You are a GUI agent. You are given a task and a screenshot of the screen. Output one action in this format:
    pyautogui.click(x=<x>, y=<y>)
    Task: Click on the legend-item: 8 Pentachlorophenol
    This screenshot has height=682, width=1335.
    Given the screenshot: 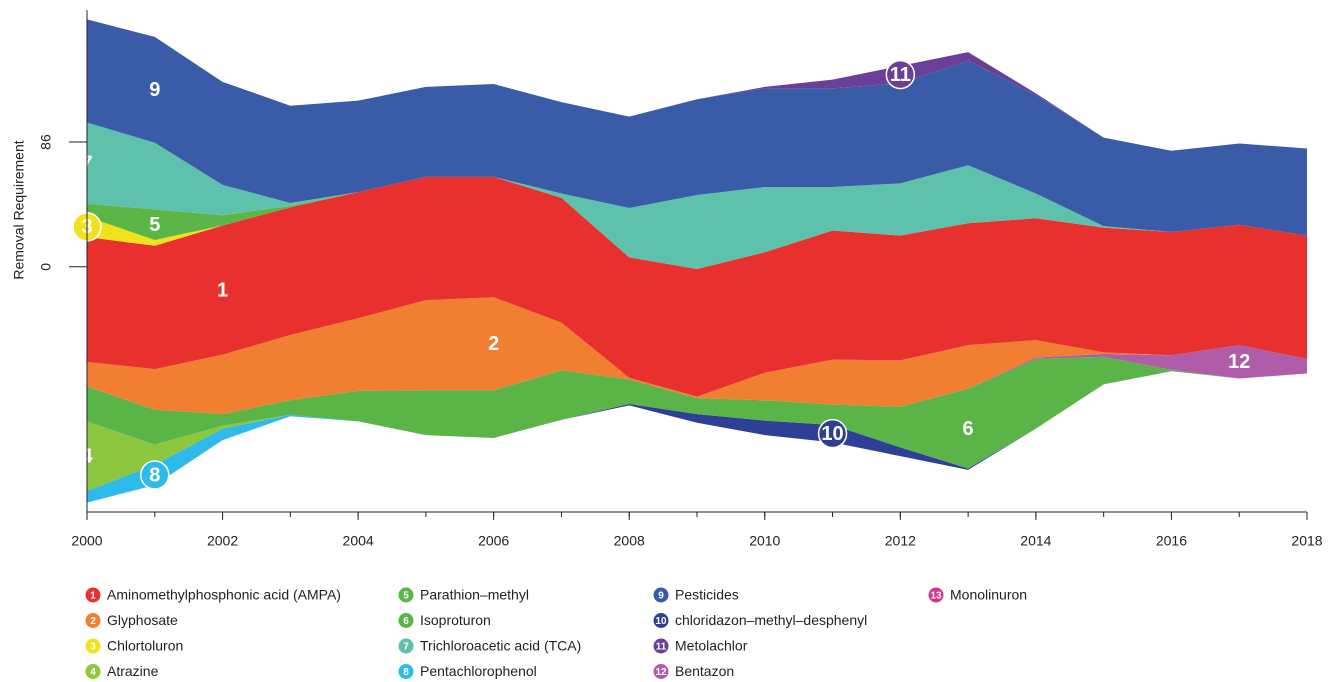 What is the action you would take?
    pyautogui.click(x=467, y=671)
    